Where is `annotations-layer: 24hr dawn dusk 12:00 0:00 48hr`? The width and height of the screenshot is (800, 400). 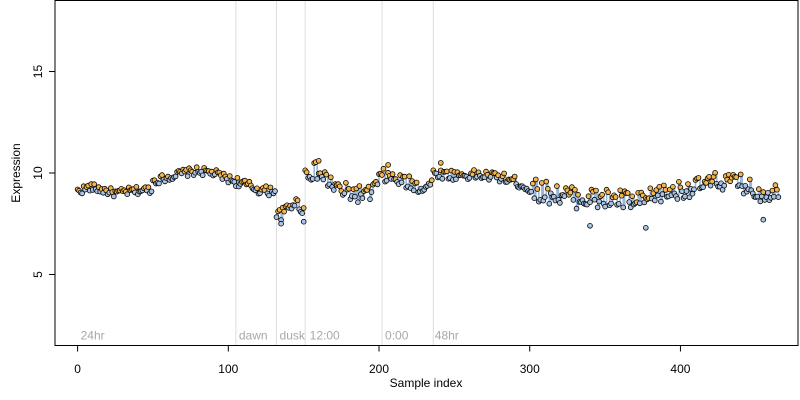
annotations-layer: 24hr dawn dusk 12:00 0:00 48hr is located at coordinates (270, 335).